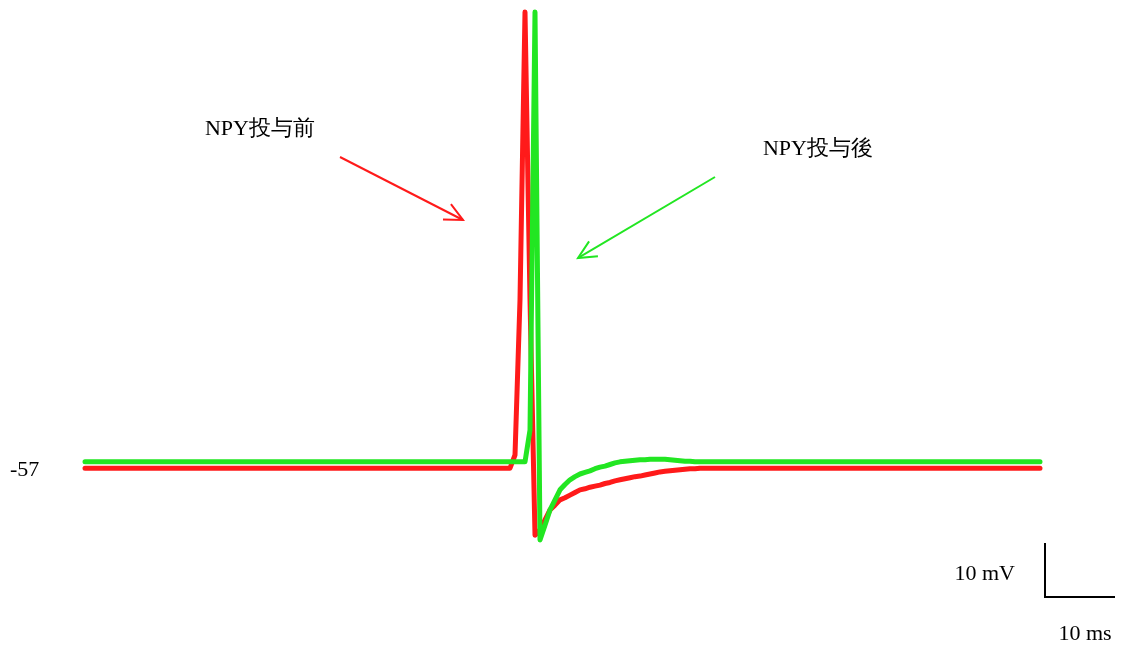  Describe the element at coordinates (818, 147) in the screenshot. I see `annotation: NPY投与後` at that location.